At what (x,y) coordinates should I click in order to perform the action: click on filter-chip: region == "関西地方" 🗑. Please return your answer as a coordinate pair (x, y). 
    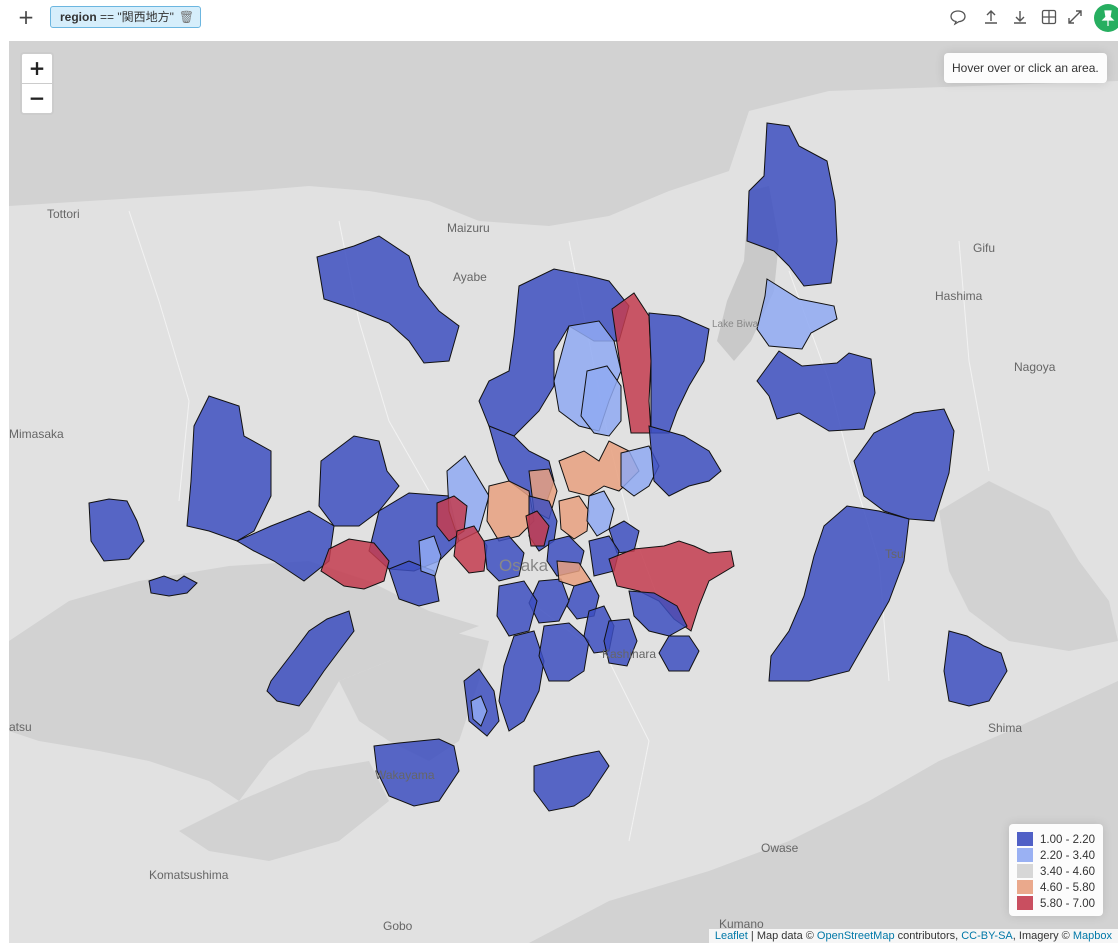
    Looking at the image, I should click on (126, 17).